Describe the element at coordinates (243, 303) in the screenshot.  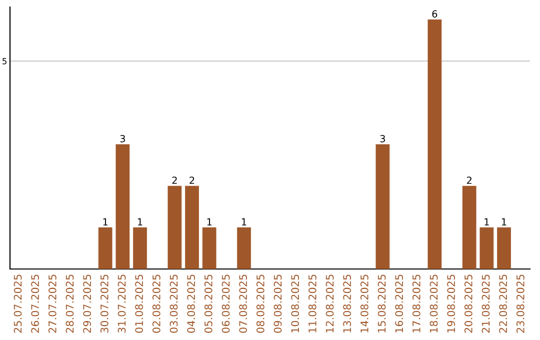
I see `x-tick-label: 07.08.2025` at that location.